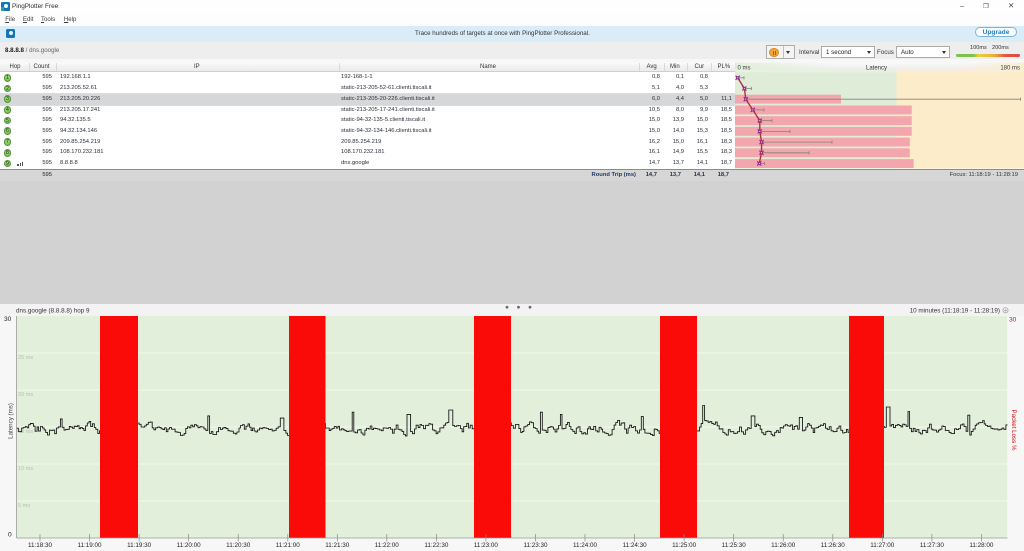 The width and height of the screenshot is (1024, 551). Describe the element at coordinates (25, 469) in the screenshot. I see `svg-text: 10 ms` at that location.